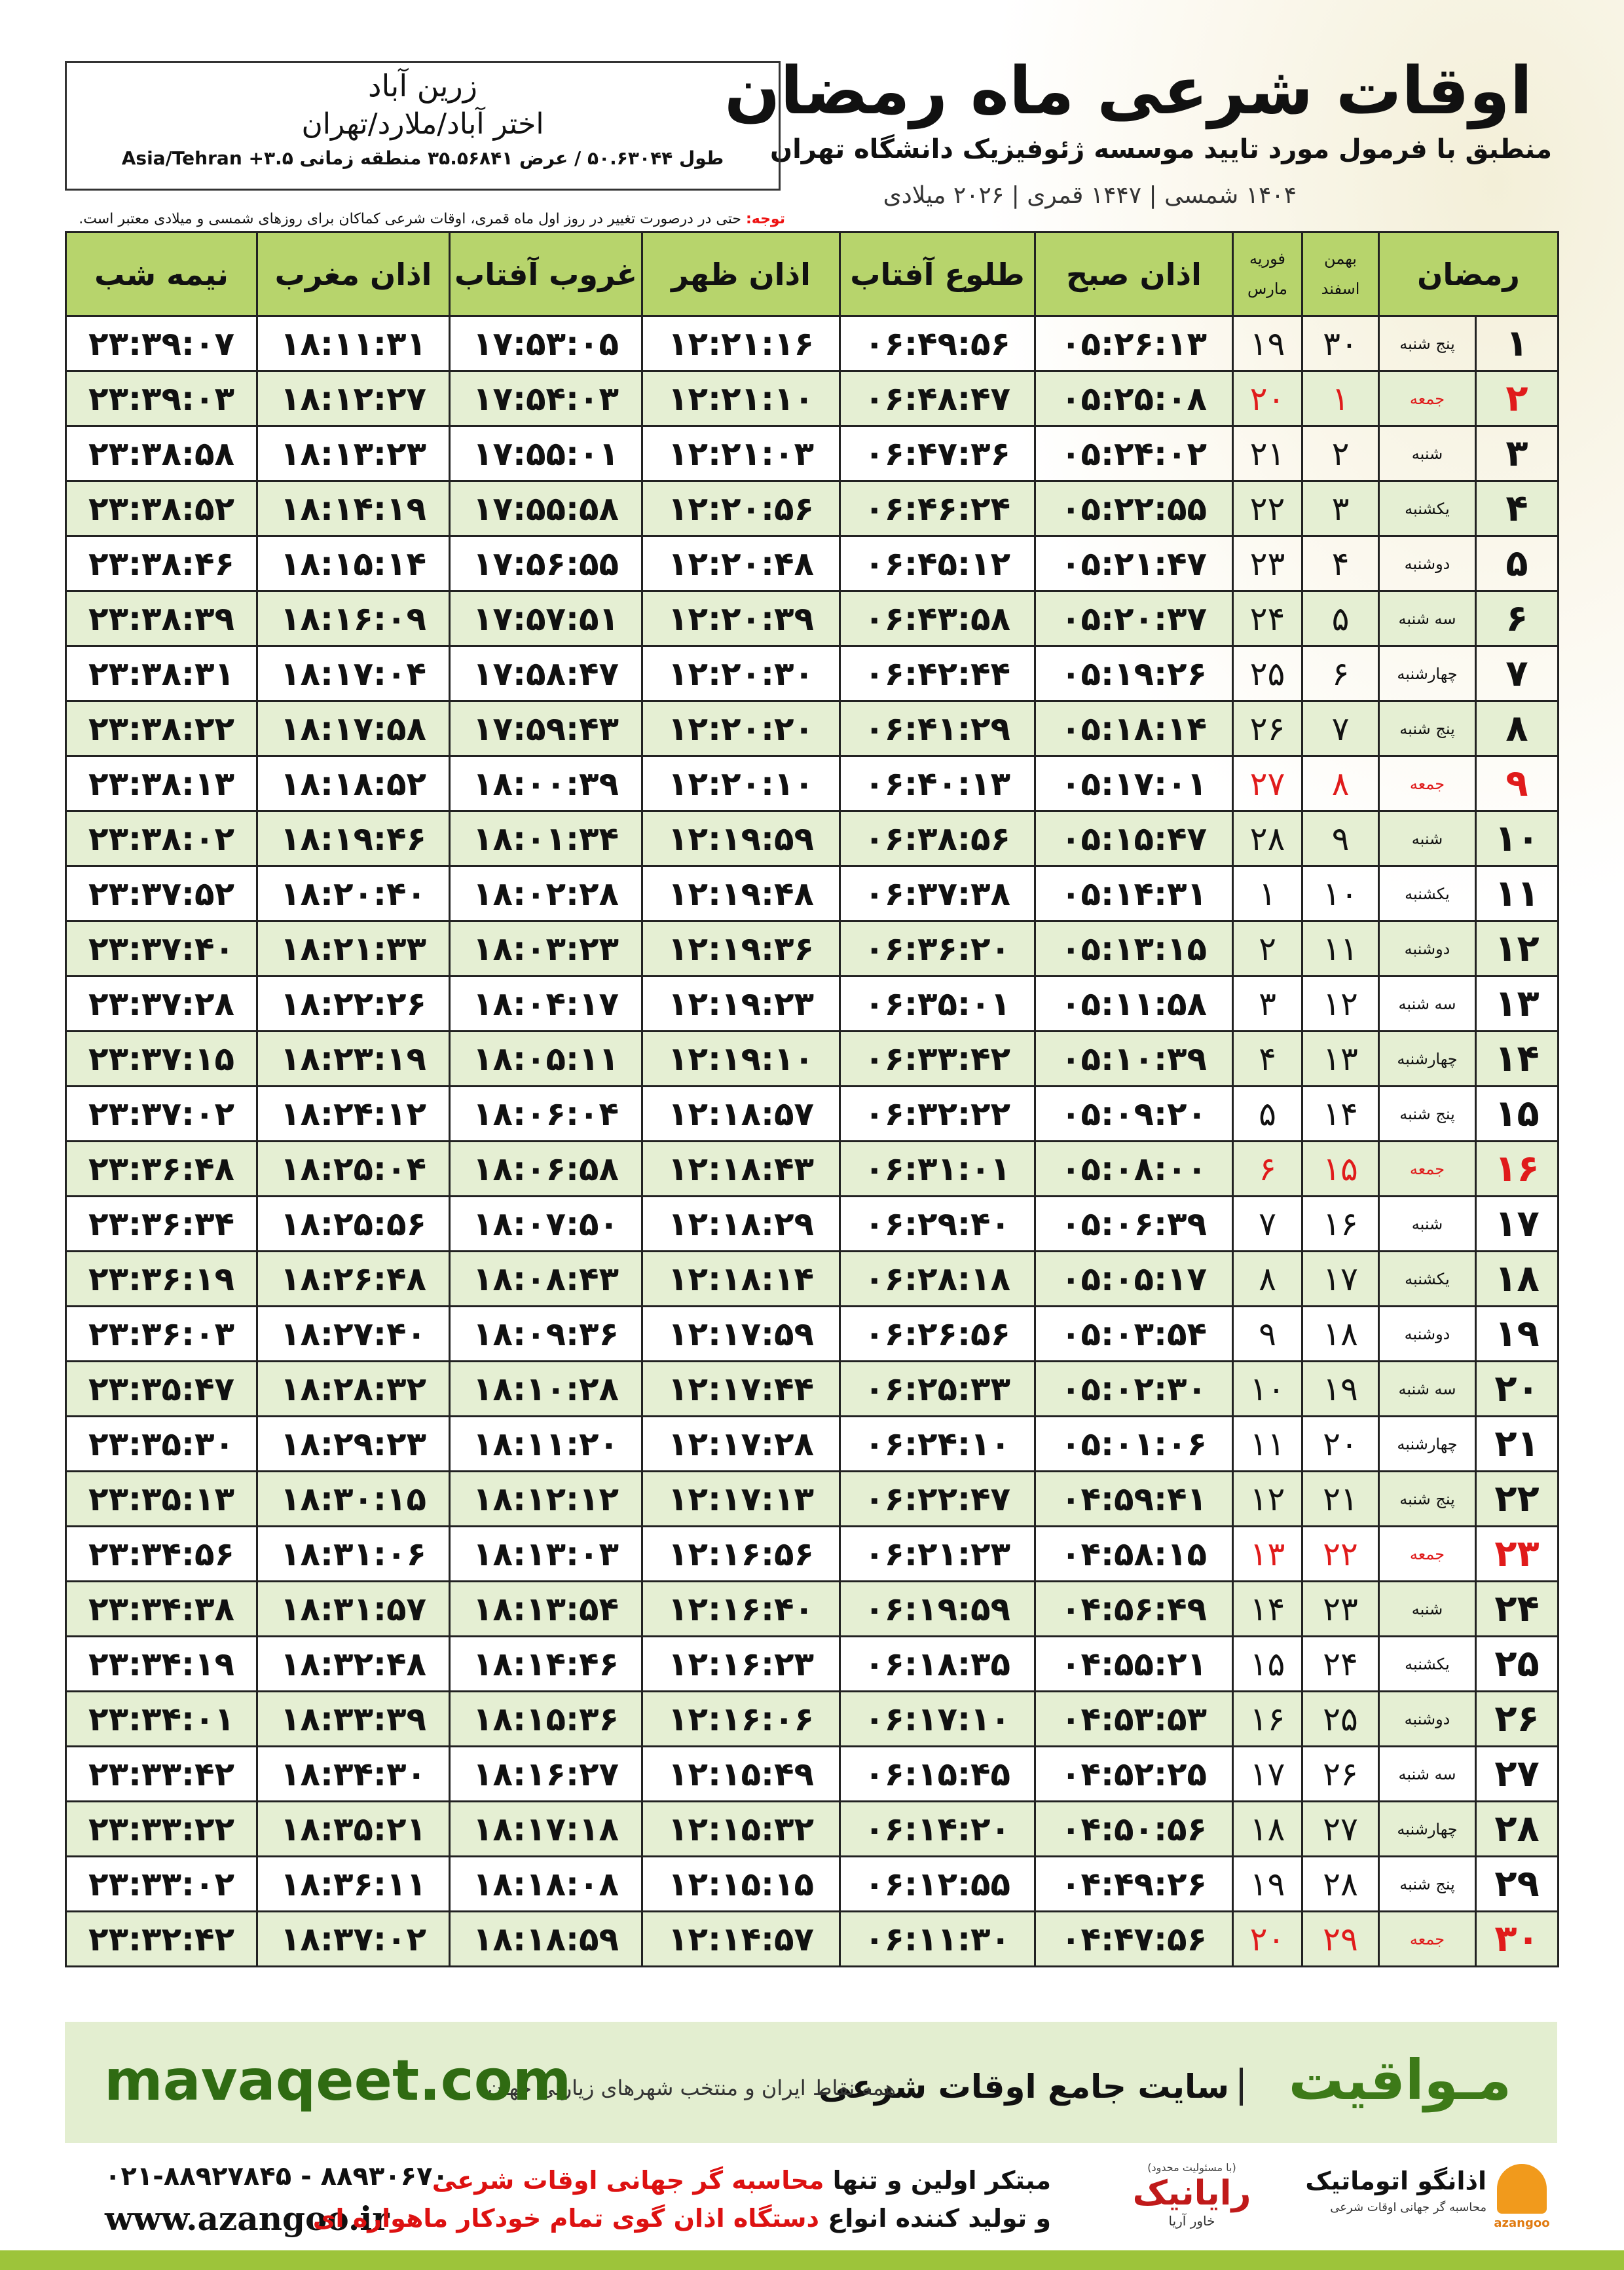 The width and height of the screenshot is (1624, 2270). What do you see at coordinates (161, 1058) in the screenshot?
I see `midnight: ۲۳:۳۷:۱۵` at bounding box center [161, 1058].